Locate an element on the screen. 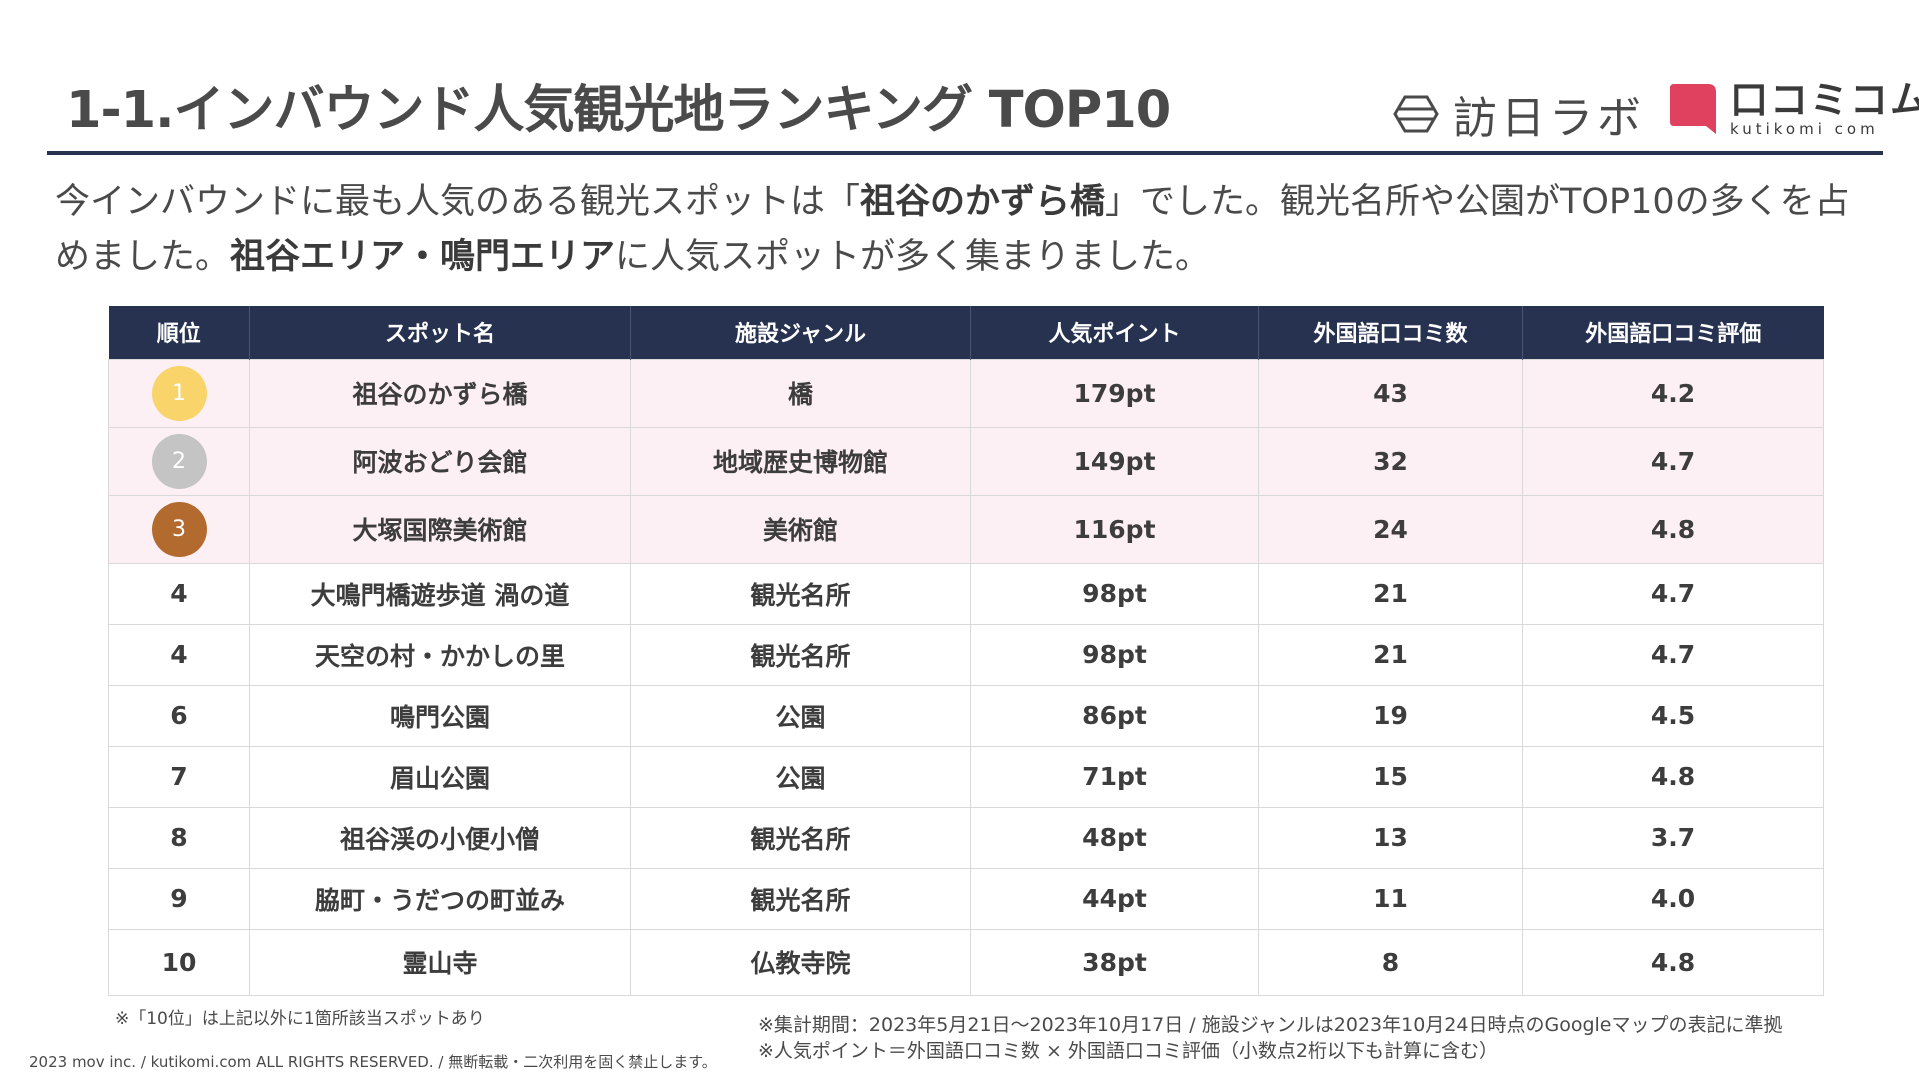 The image size is (1919, 1080). kuchikomi-com-subname: kutikomi com is located at coordinates (1804, 129).